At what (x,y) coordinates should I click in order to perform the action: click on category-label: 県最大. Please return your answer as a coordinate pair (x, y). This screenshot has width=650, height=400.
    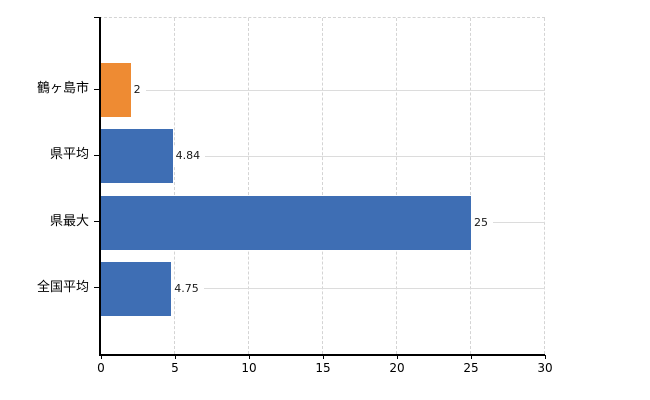
    Looking at the image, I should click on (69, 221).